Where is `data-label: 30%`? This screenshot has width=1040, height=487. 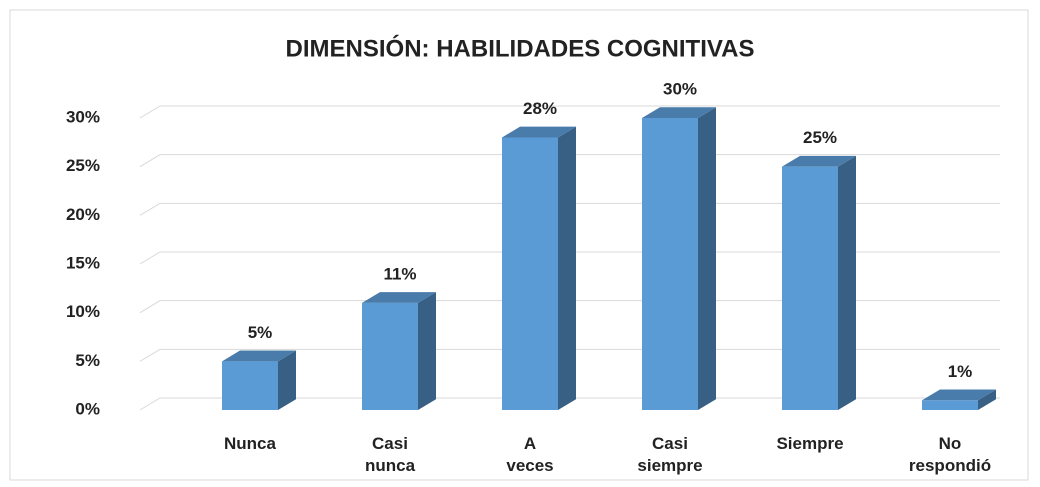 data-label: 30% is located at coordinates (680, 88).